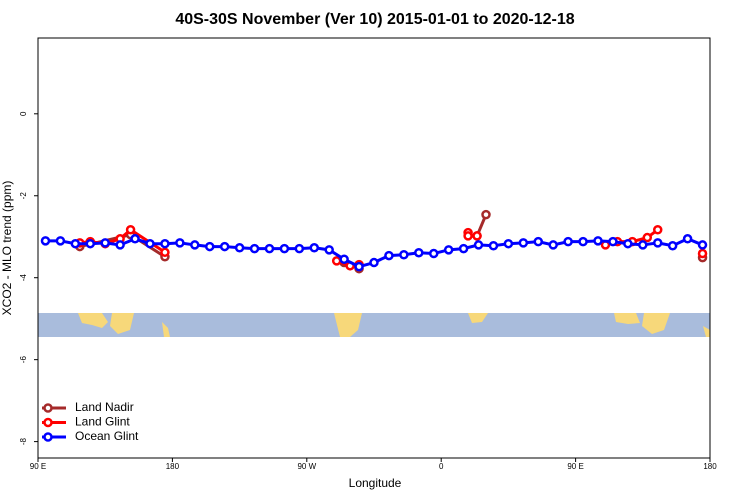 The image size is (750, 500). Describe the element at coordinates (441, 466) in the screenshot. I see `x-tick-label: 0` at that location.